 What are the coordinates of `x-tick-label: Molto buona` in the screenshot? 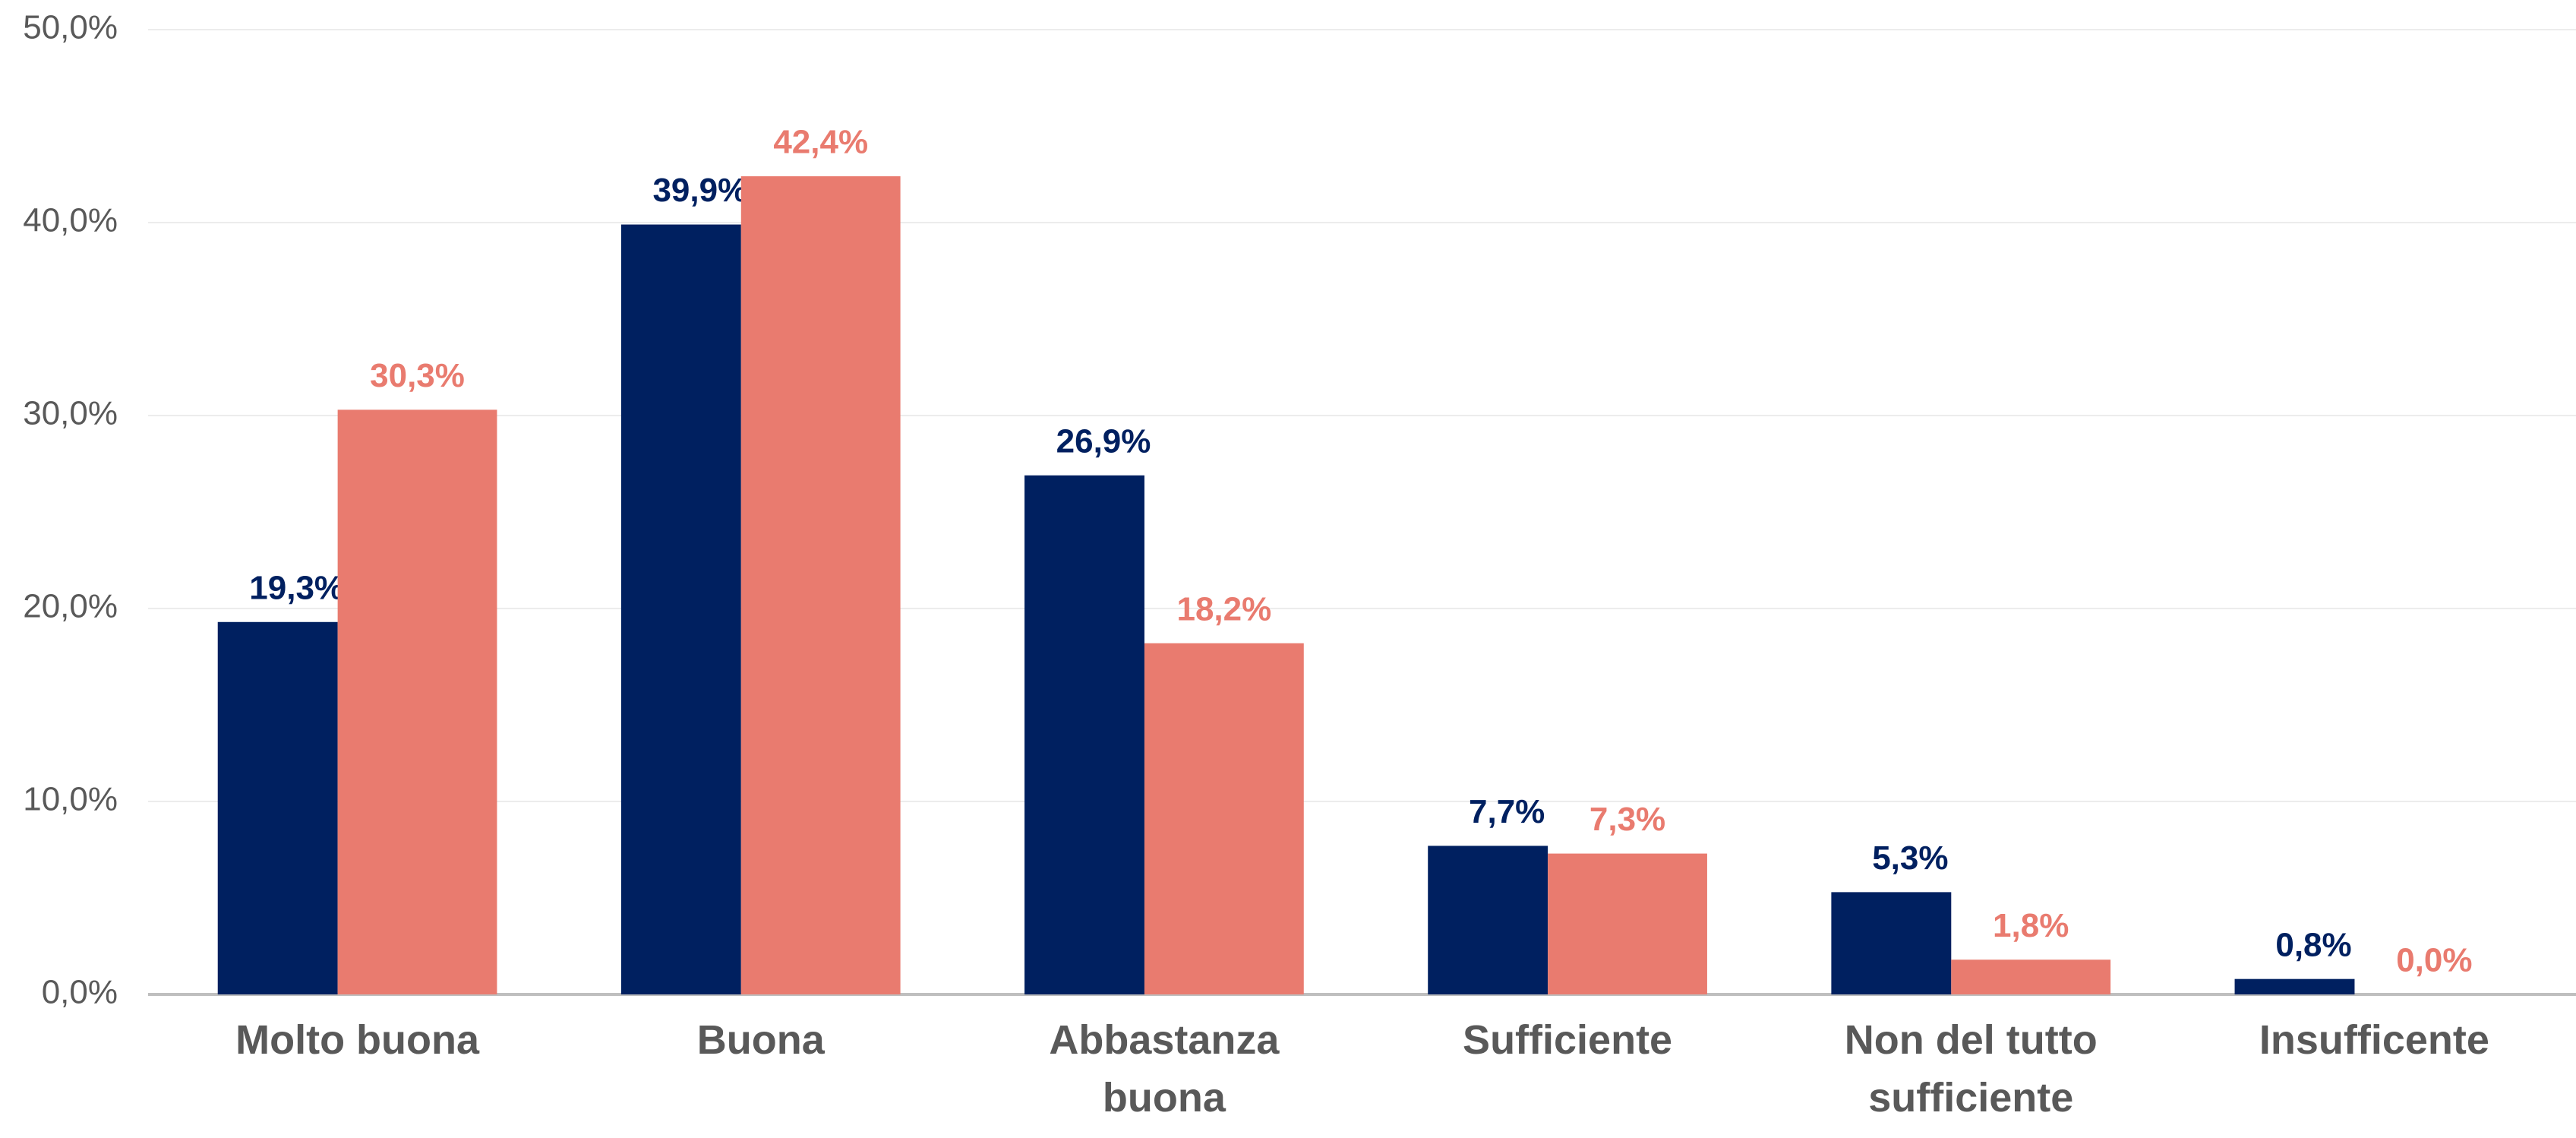 It's located at (357, 1040).